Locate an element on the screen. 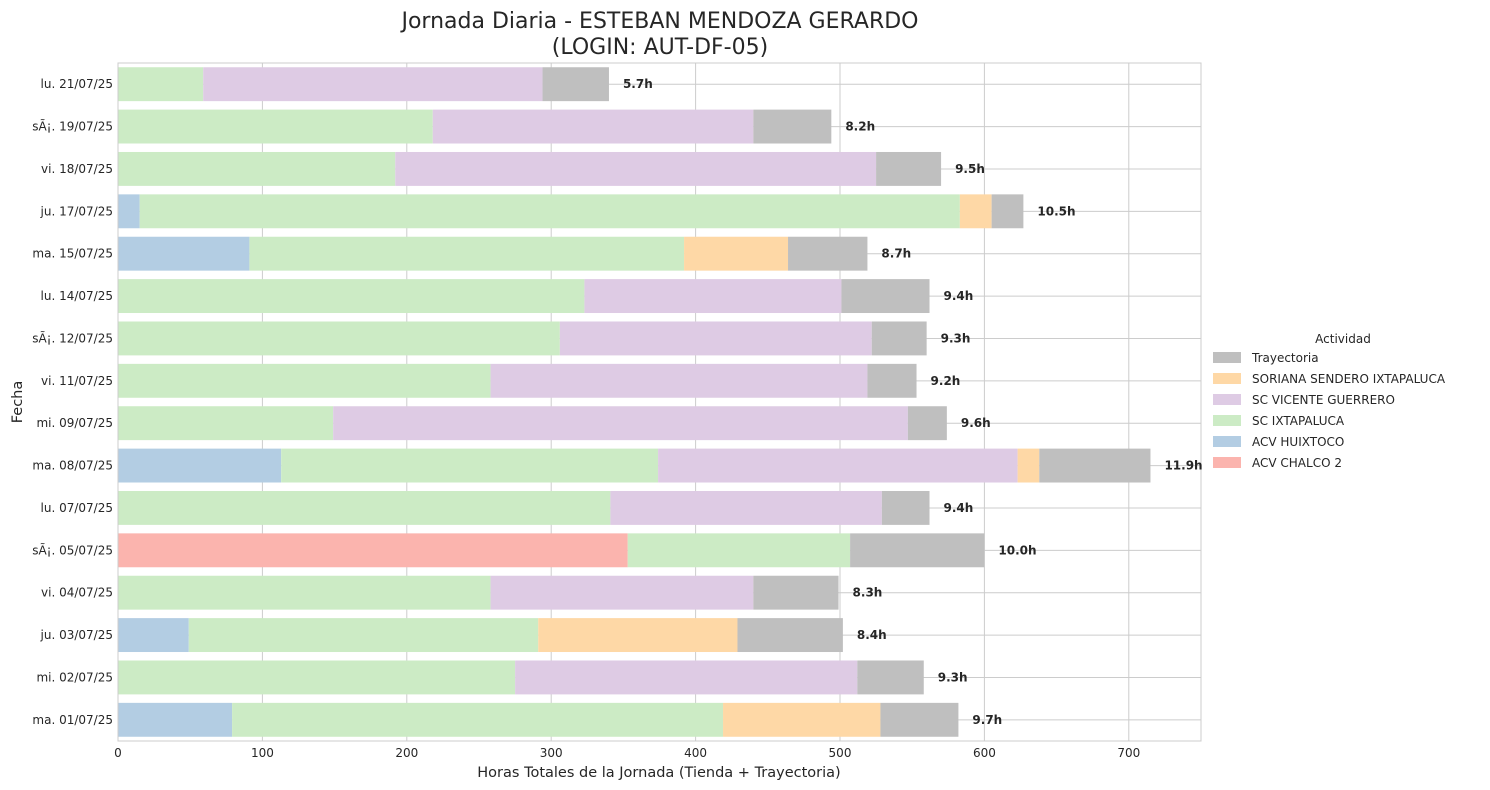 This screenshot has height=790, width=1490. chart-title-line1: Jornada Diaria - ESTEBAN MENDOZA GERARDO is located at coordinates (658, 21).